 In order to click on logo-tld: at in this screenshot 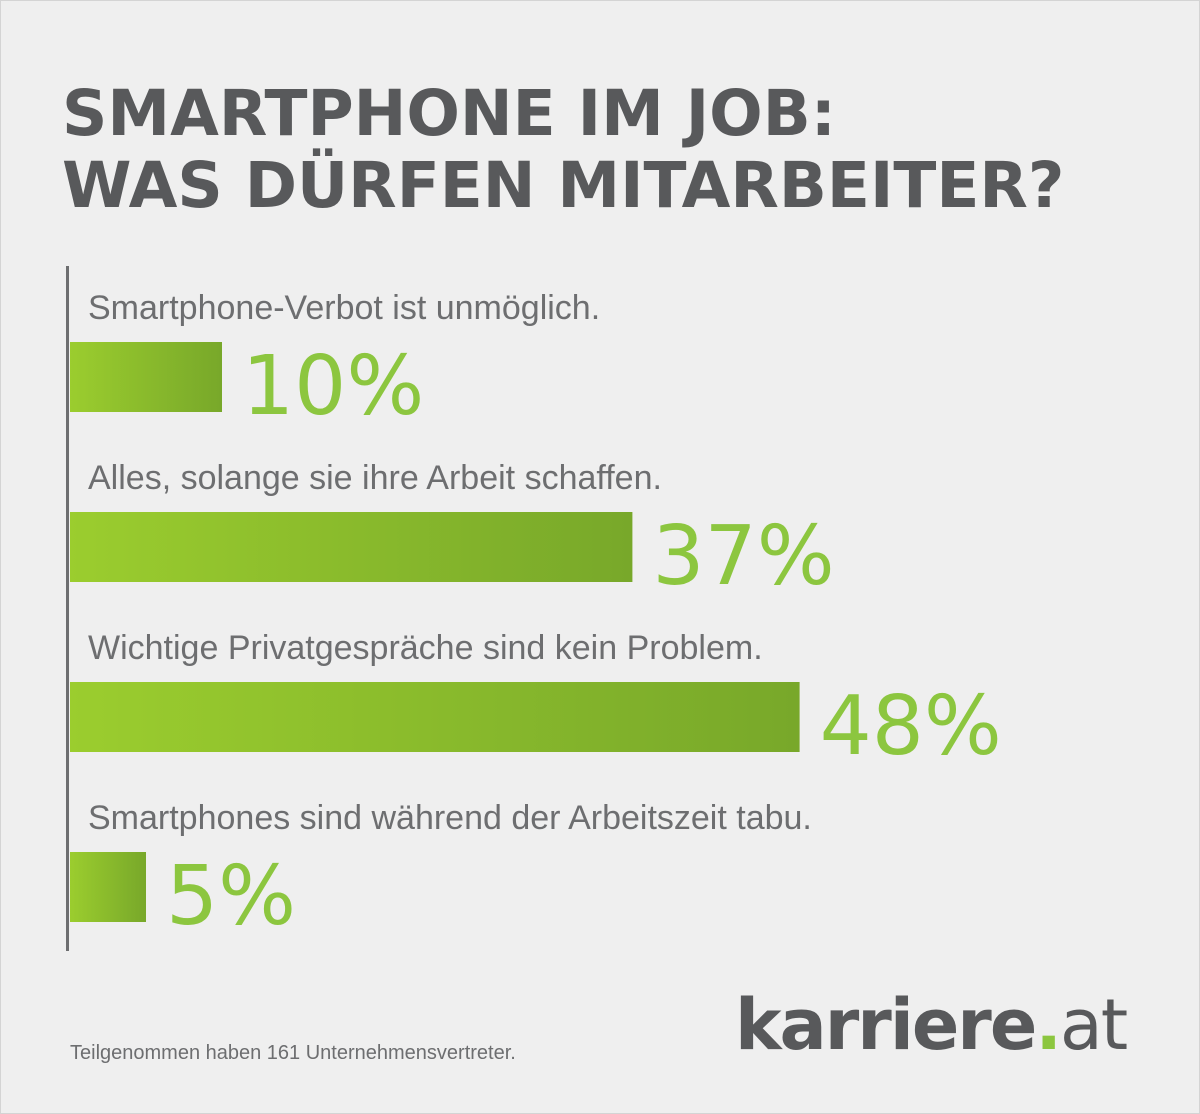, I will do `click(1093, 1025)`.